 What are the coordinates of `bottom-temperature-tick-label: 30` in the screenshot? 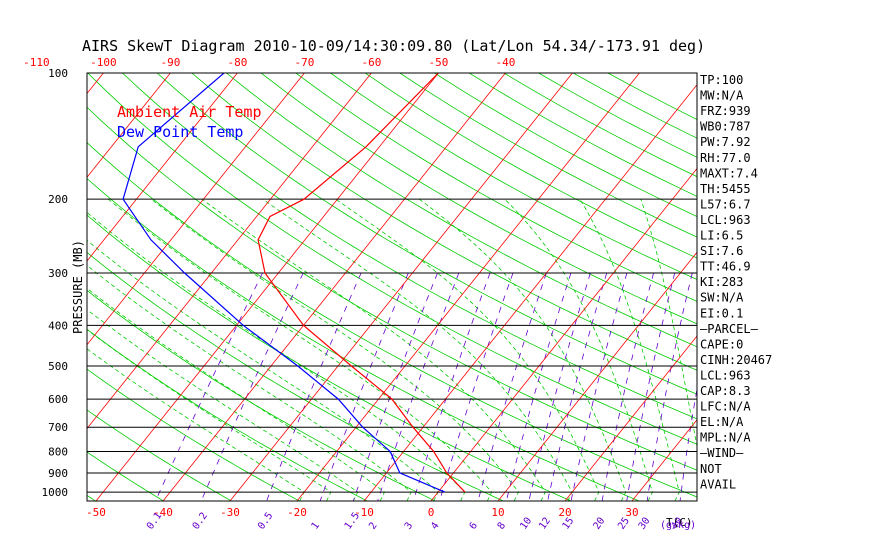 It's located at (631, 512).